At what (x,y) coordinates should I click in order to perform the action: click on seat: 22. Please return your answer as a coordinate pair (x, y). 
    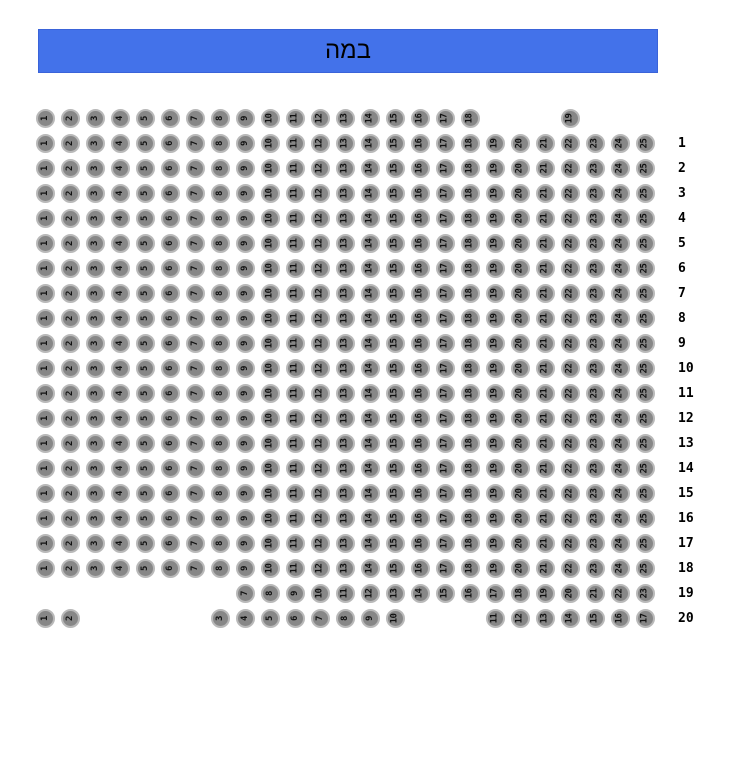
    Looking at the image, I should click on (620, 593).